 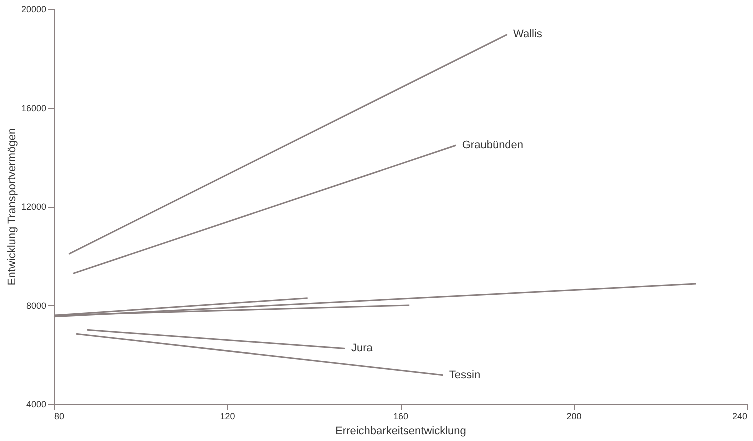 I want to click on y-tick-label: 20000, so click(x=33, y=9).